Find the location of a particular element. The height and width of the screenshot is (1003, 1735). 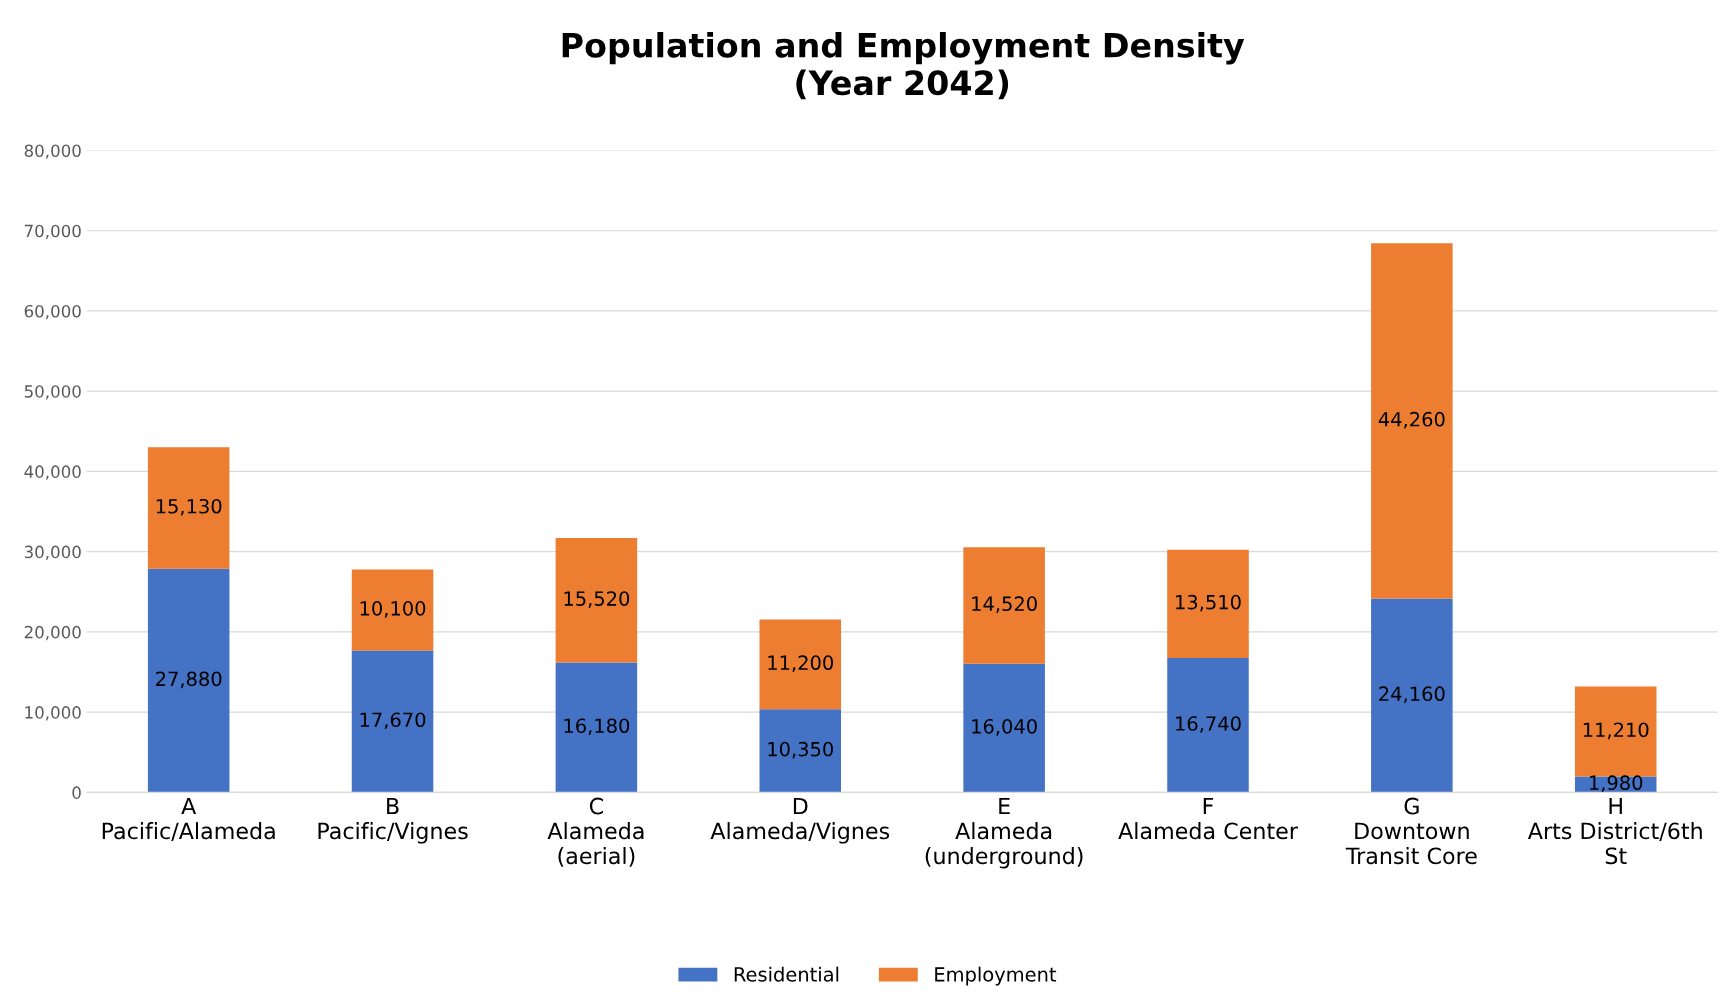

y-tick-label: 30,000 is located at coordinates (52, 552).